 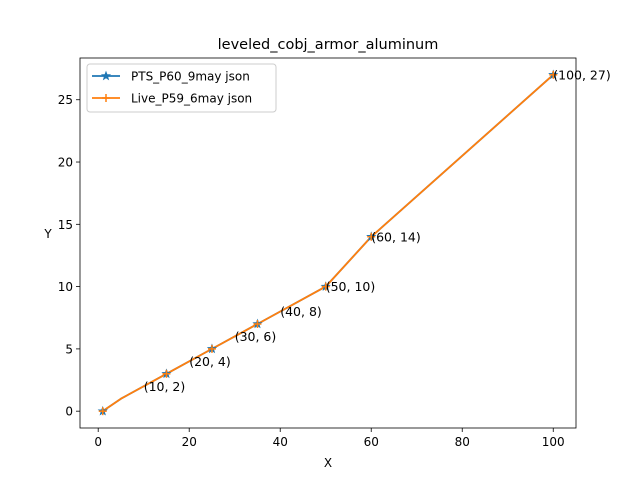 What do you see at coordinates (553, 442) in the screenshot?
I see `x-tick-label: 100` at bounding box center [553, 442].